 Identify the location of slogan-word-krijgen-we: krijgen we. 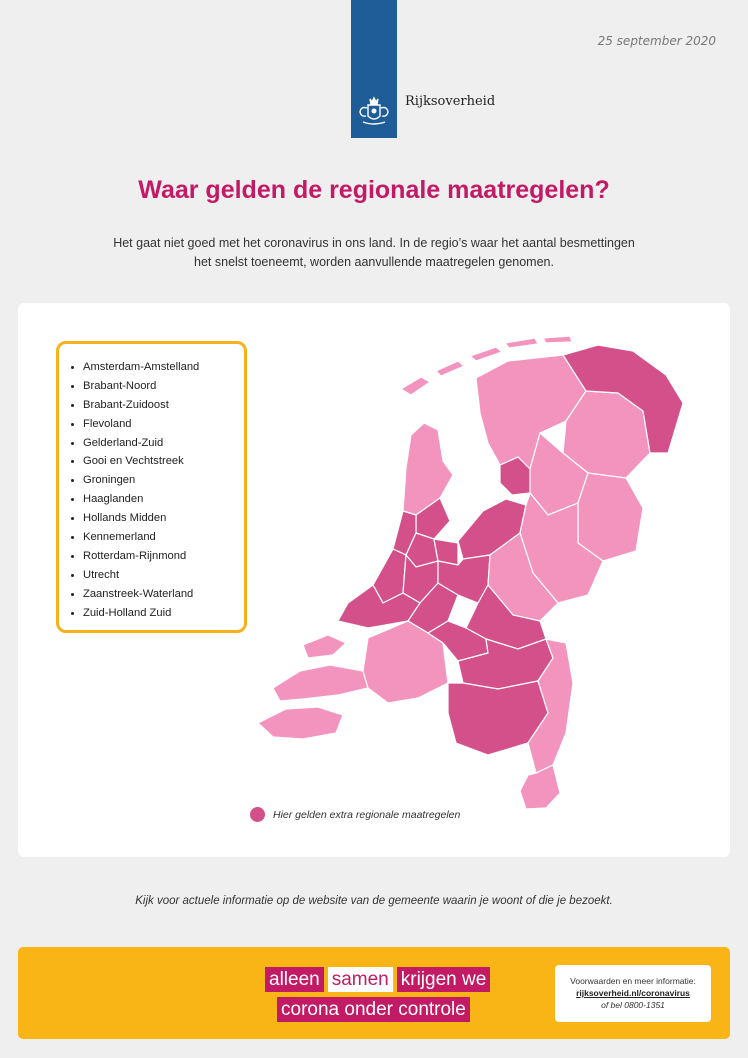
(443, 979).